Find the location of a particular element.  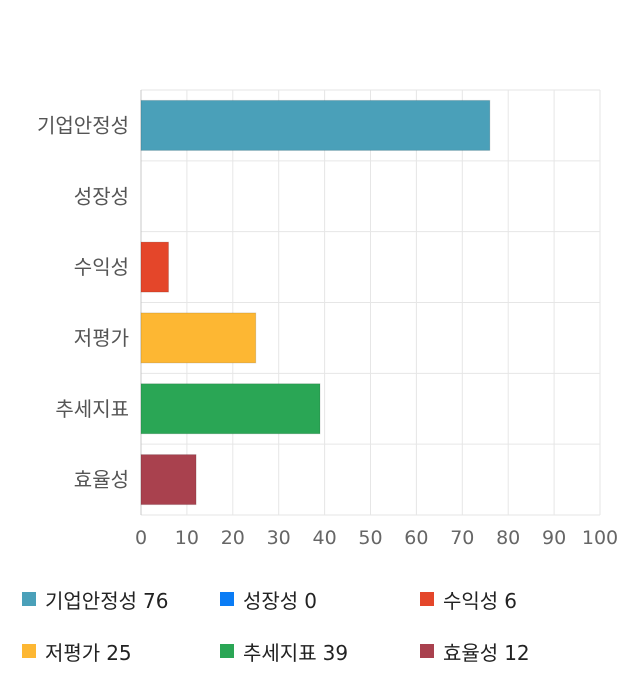

x-tick-label: 0 is located at coordinates (141, 538).